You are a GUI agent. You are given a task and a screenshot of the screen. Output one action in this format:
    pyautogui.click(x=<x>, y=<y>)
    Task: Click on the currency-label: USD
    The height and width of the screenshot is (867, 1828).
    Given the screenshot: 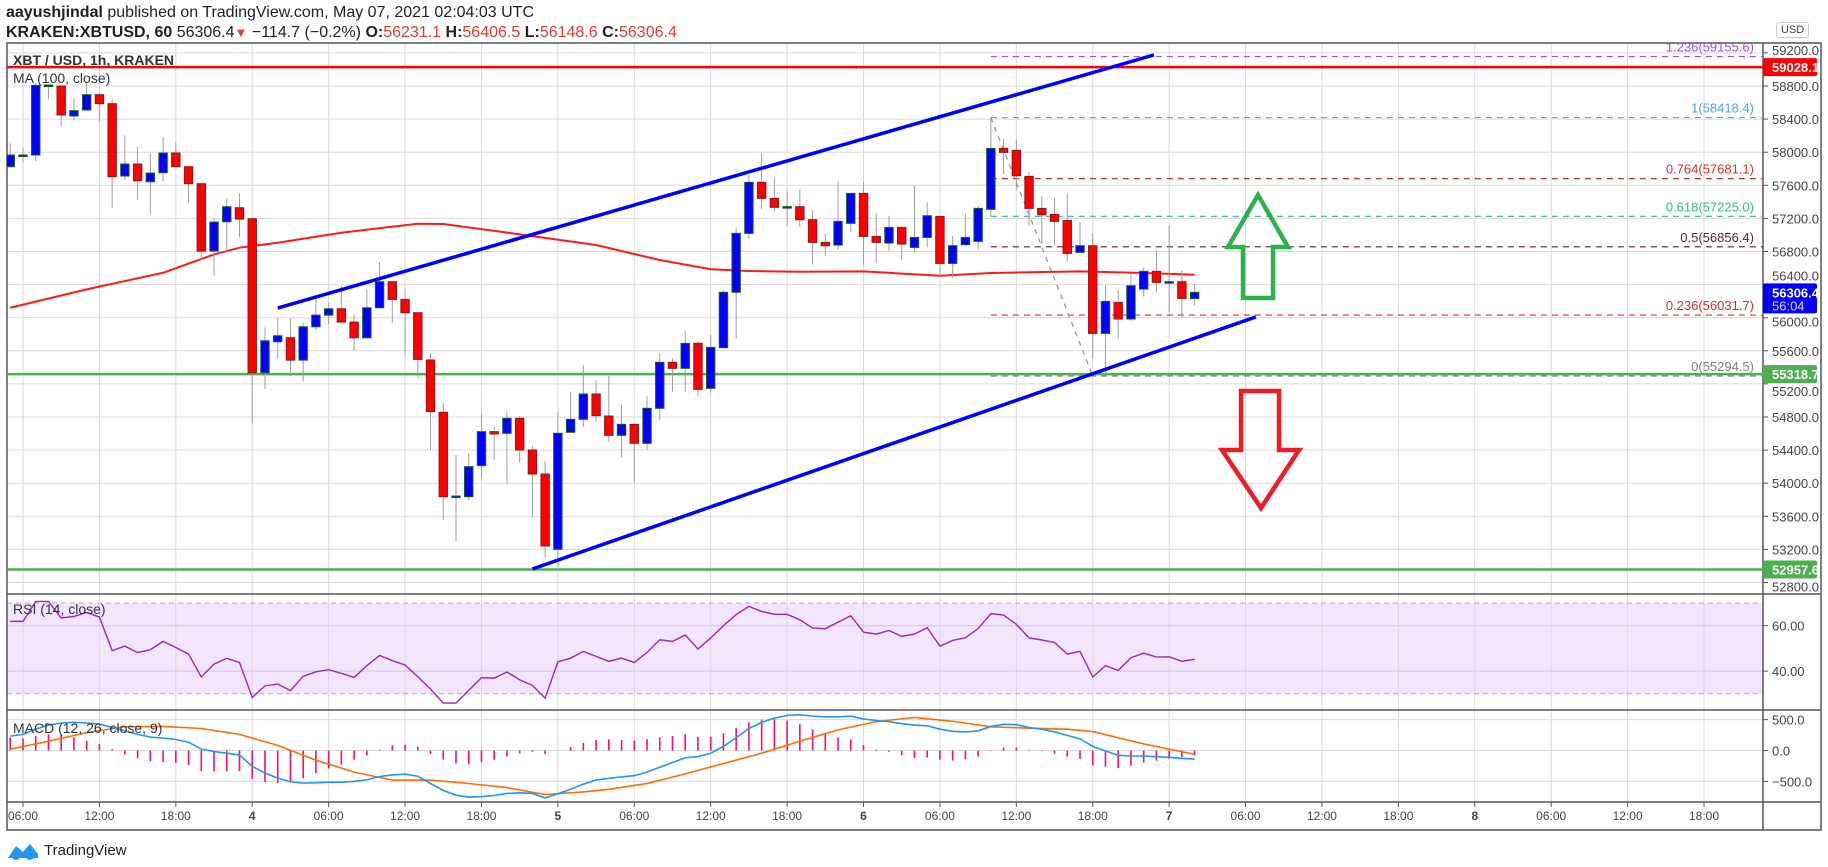 What is the action you would take?
    pyautogui.click(x=1793, y=30)
    